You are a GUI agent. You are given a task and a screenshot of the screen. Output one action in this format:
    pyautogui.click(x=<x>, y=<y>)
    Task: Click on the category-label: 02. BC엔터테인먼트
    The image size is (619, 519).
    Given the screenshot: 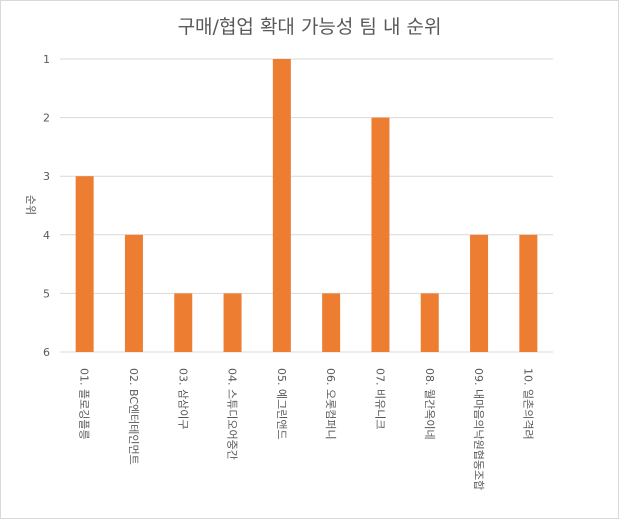 What is the action you would take?
    pyautogui.click(x=133, y=416)
    